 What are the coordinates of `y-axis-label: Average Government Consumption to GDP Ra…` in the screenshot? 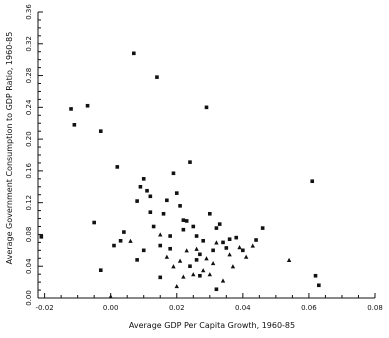 It's located at (9, 148).